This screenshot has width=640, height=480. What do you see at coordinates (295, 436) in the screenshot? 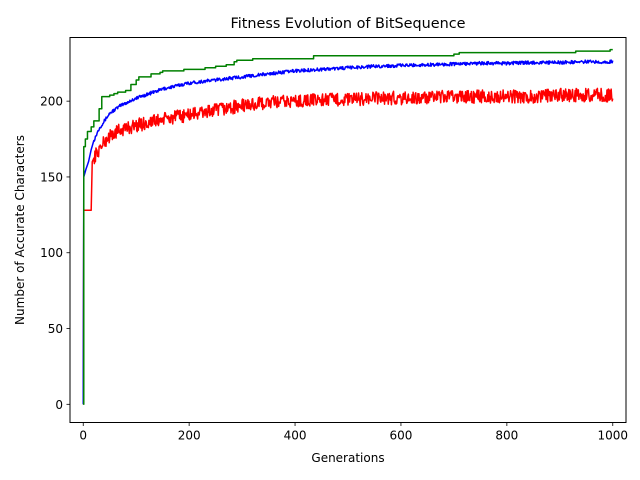
I see `x-tick-label: 400` at bounding box center [295, 436].